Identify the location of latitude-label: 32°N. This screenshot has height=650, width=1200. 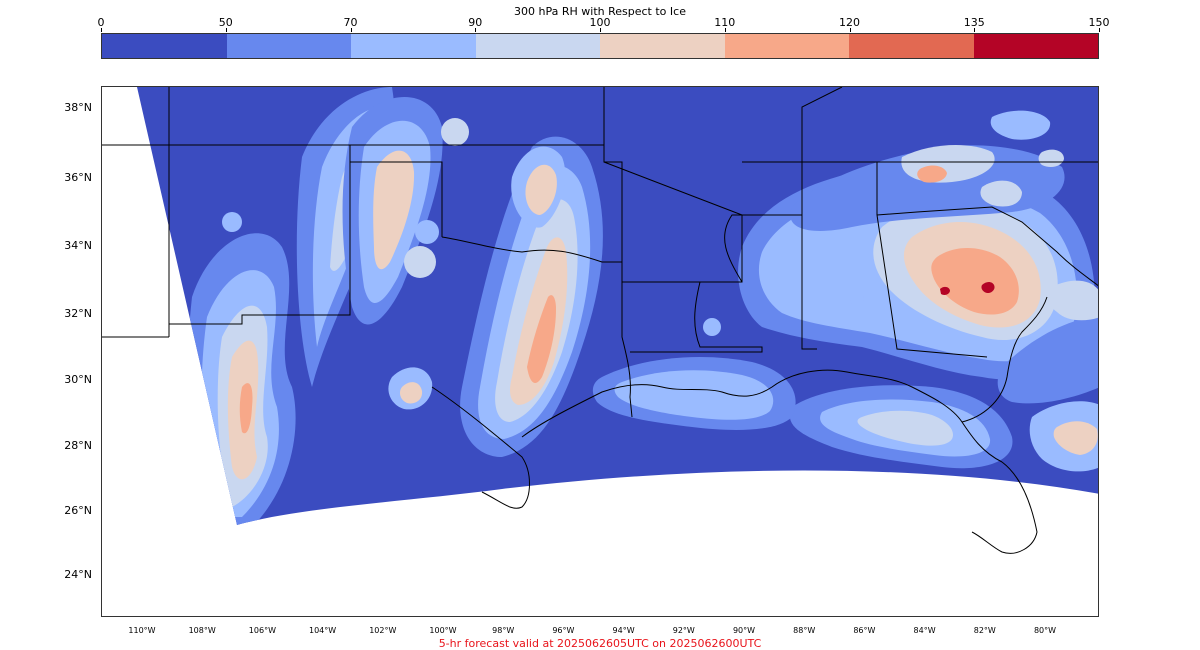
(78, 313).